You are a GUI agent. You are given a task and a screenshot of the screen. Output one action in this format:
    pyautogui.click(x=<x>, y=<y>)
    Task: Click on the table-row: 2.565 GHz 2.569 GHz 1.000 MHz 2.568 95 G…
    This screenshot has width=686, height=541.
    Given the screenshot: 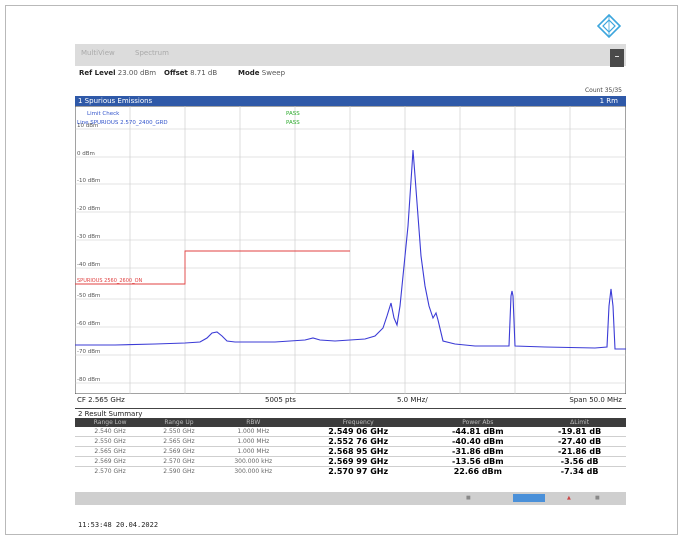 What is the action you would take?
    pyautogui.click(x=350, y=451)
    